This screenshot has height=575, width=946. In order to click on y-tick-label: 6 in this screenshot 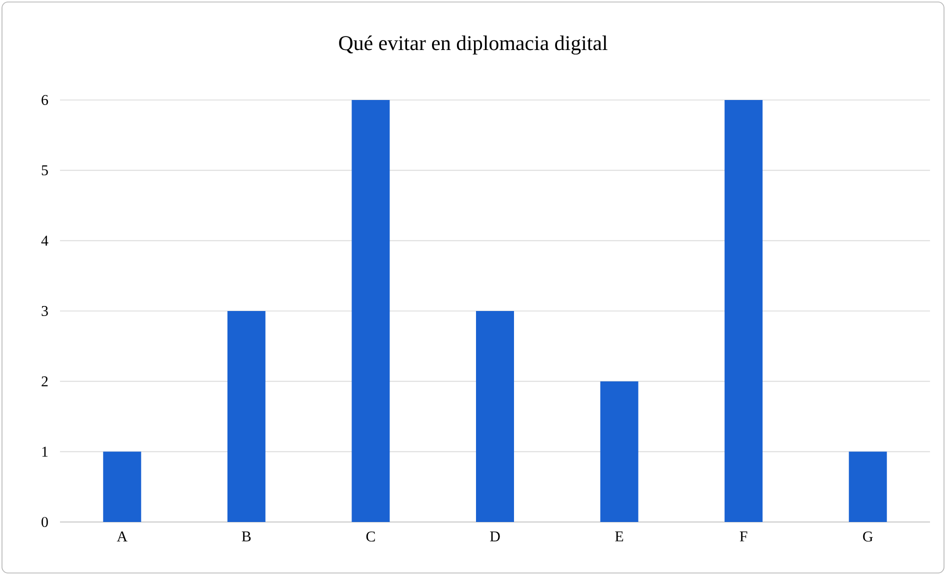, I will do `click(45, 100)`.